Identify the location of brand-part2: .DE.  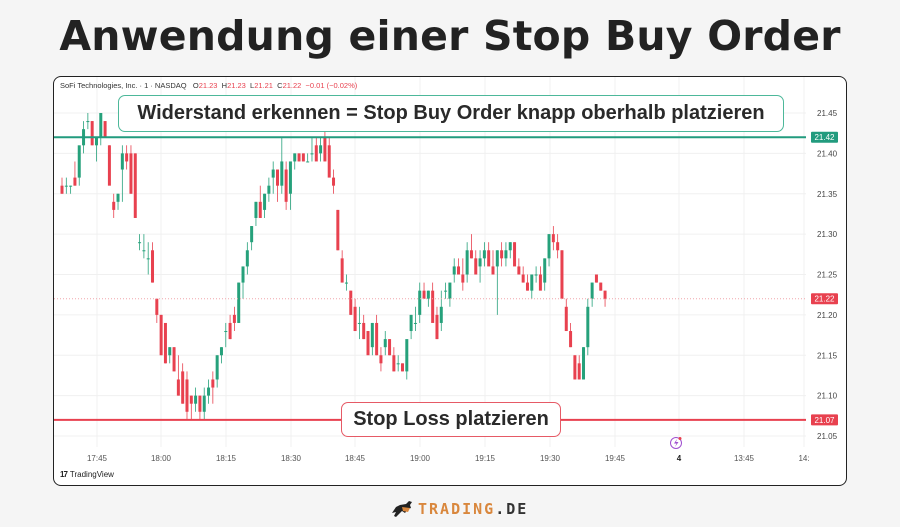
(512, 509).